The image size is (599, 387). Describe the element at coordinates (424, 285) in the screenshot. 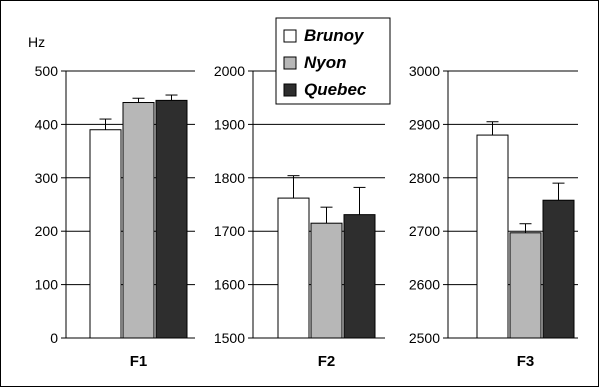

I see `y-tick-label: 2600` at that location.